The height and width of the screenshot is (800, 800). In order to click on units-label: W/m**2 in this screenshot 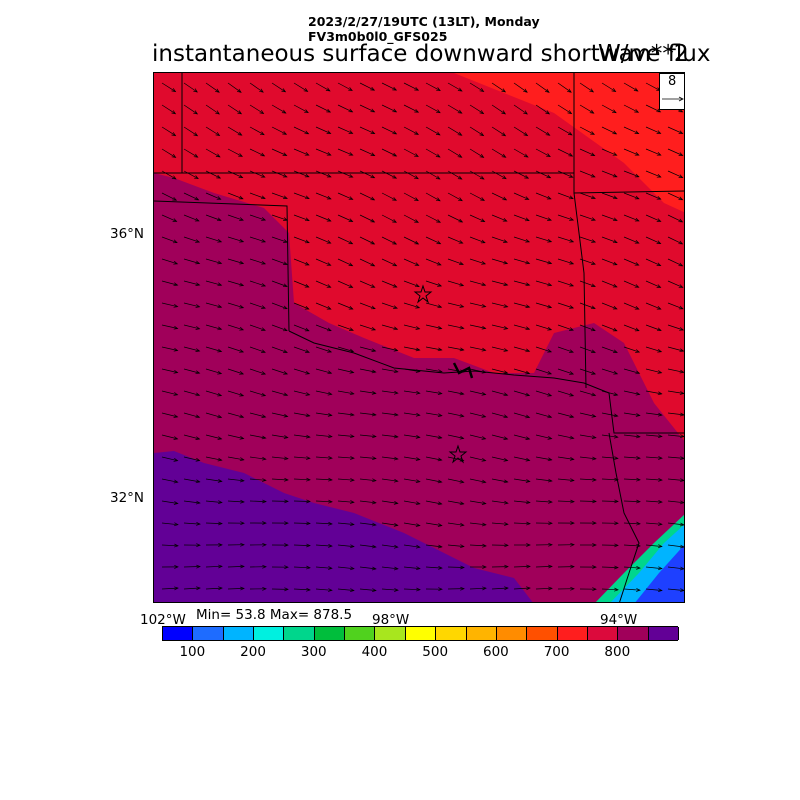, I will do `click(643, 54)`.